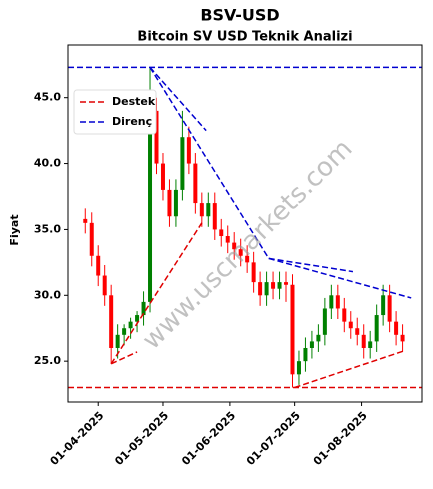 This screenshot has width=433, height=489. Describe the element at coordinates (208, 438) in the screenshot. I see `x-tick-label: 01-06-2025` at that location.